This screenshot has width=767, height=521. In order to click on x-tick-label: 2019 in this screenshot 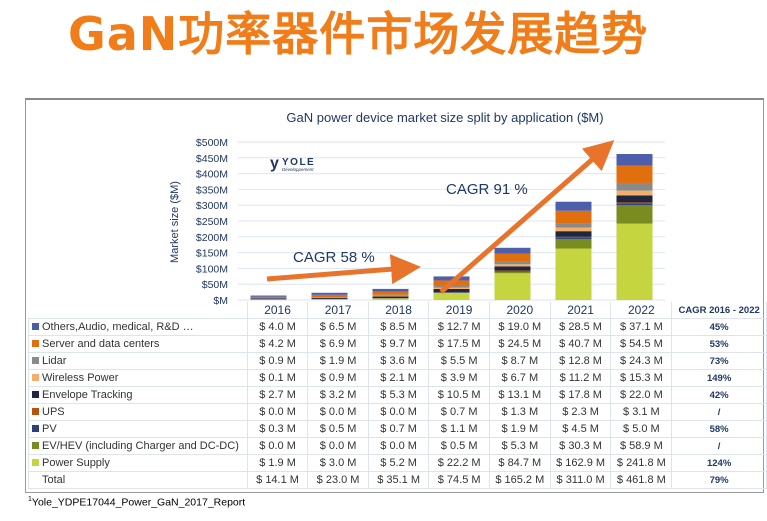, I will do `click(459, 310)`.